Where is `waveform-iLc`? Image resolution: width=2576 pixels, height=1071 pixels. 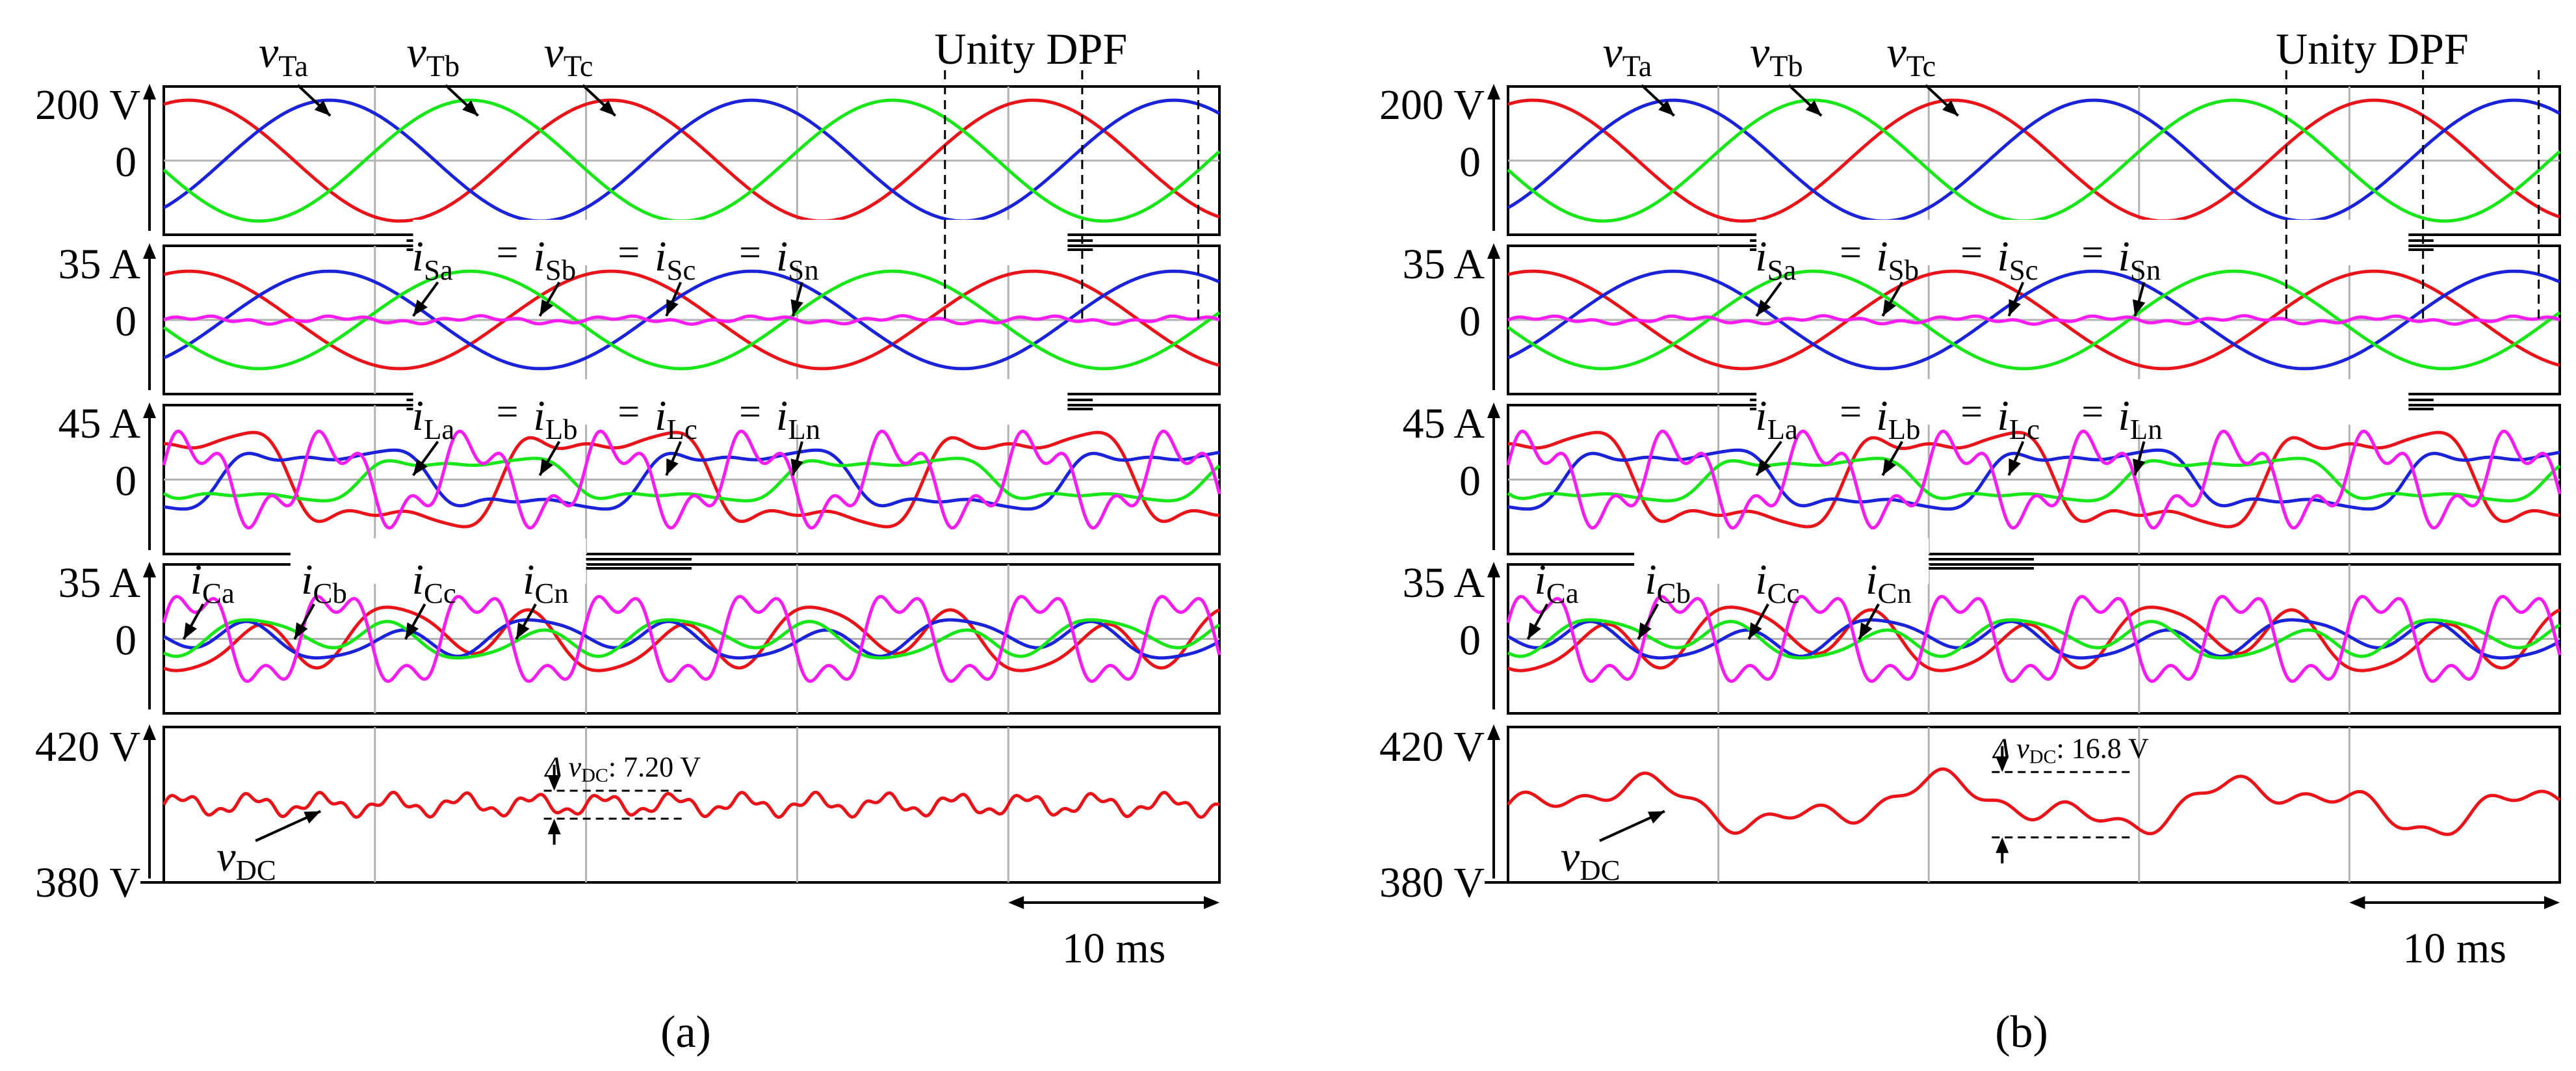 waveform-iLc is located at coordinates (692, 479).